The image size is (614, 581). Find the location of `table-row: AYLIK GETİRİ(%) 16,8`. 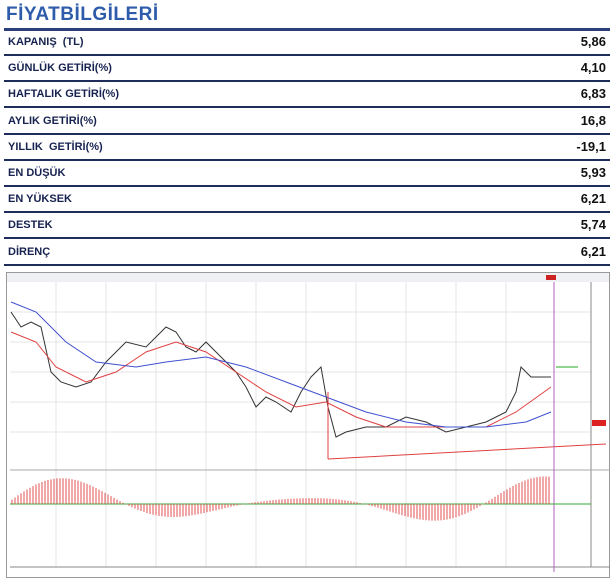

table-row: AYLIK GETİRİ(%) 16,8 is located at coordinates (307, 122).